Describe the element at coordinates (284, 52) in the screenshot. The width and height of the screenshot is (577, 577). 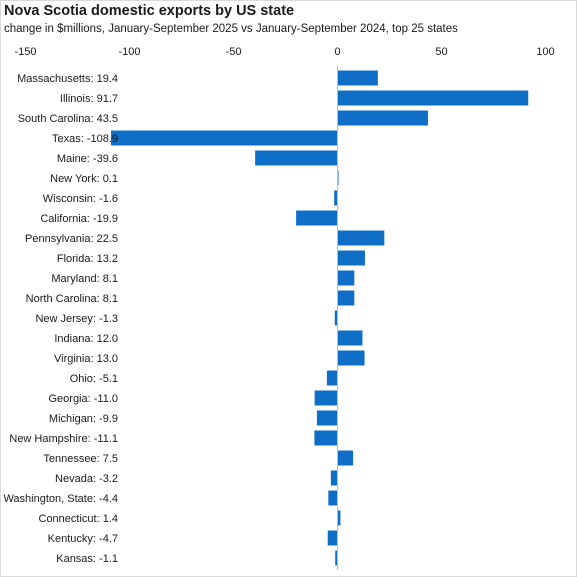
I see `x-axis-ticks: -150-100-50050100150` at that location.